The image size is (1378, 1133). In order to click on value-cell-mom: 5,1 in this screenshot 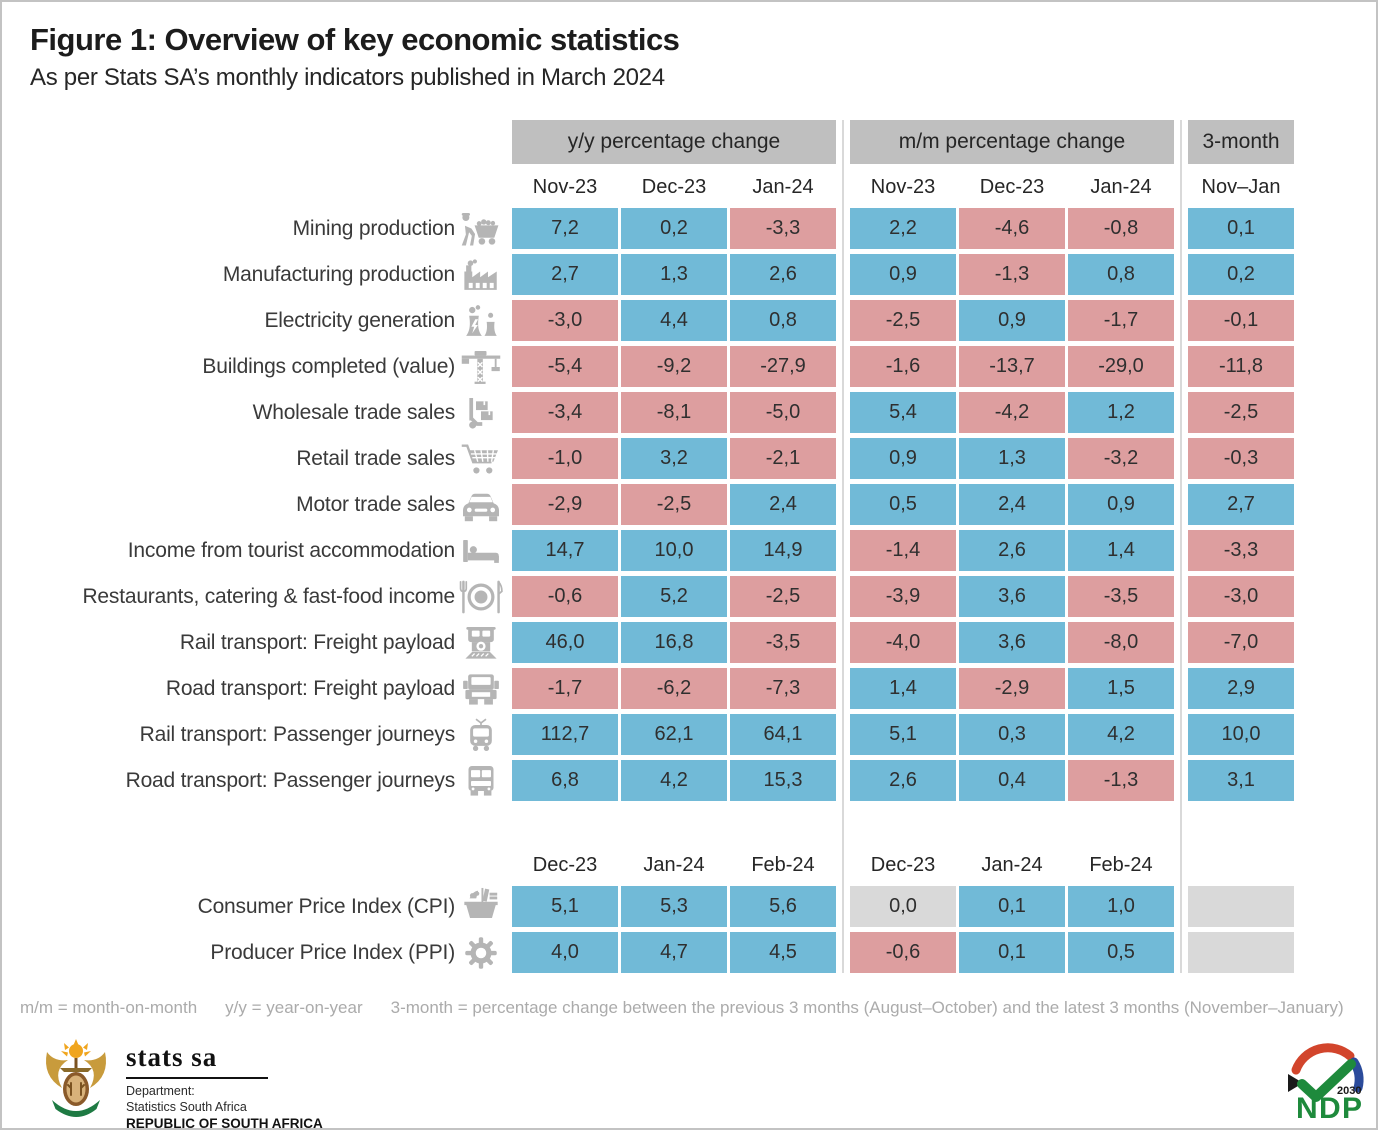, I will do `click(903, 734)`.